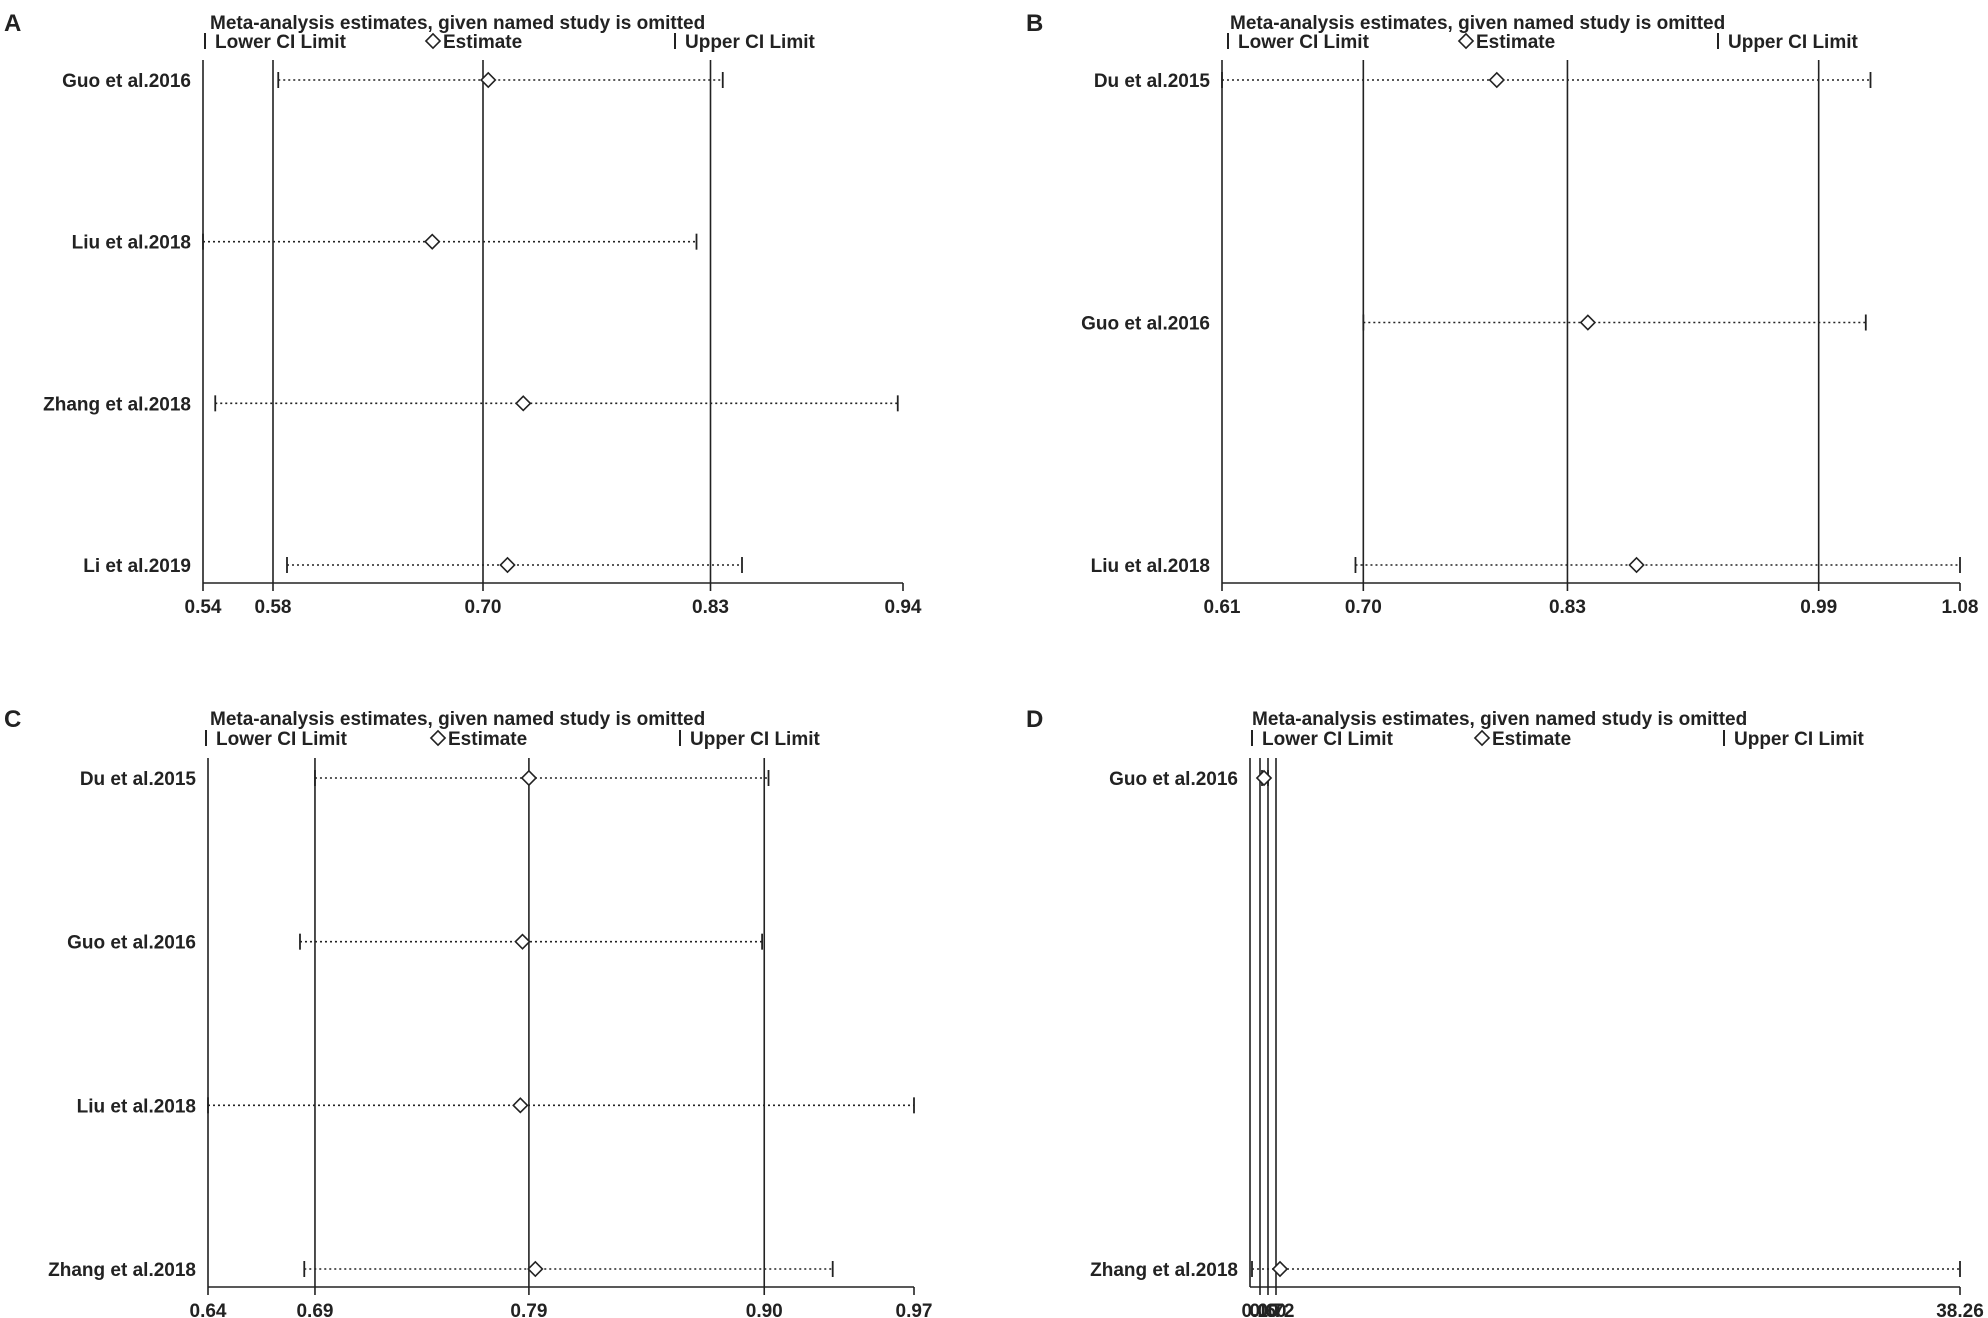 The width and height of the screenshot is (1988, 1318). What do you see at coordinates (1276, 1309) in the screenshot?
I see `x-tick-label: 0.72` at bounding box center [1276, 1309].